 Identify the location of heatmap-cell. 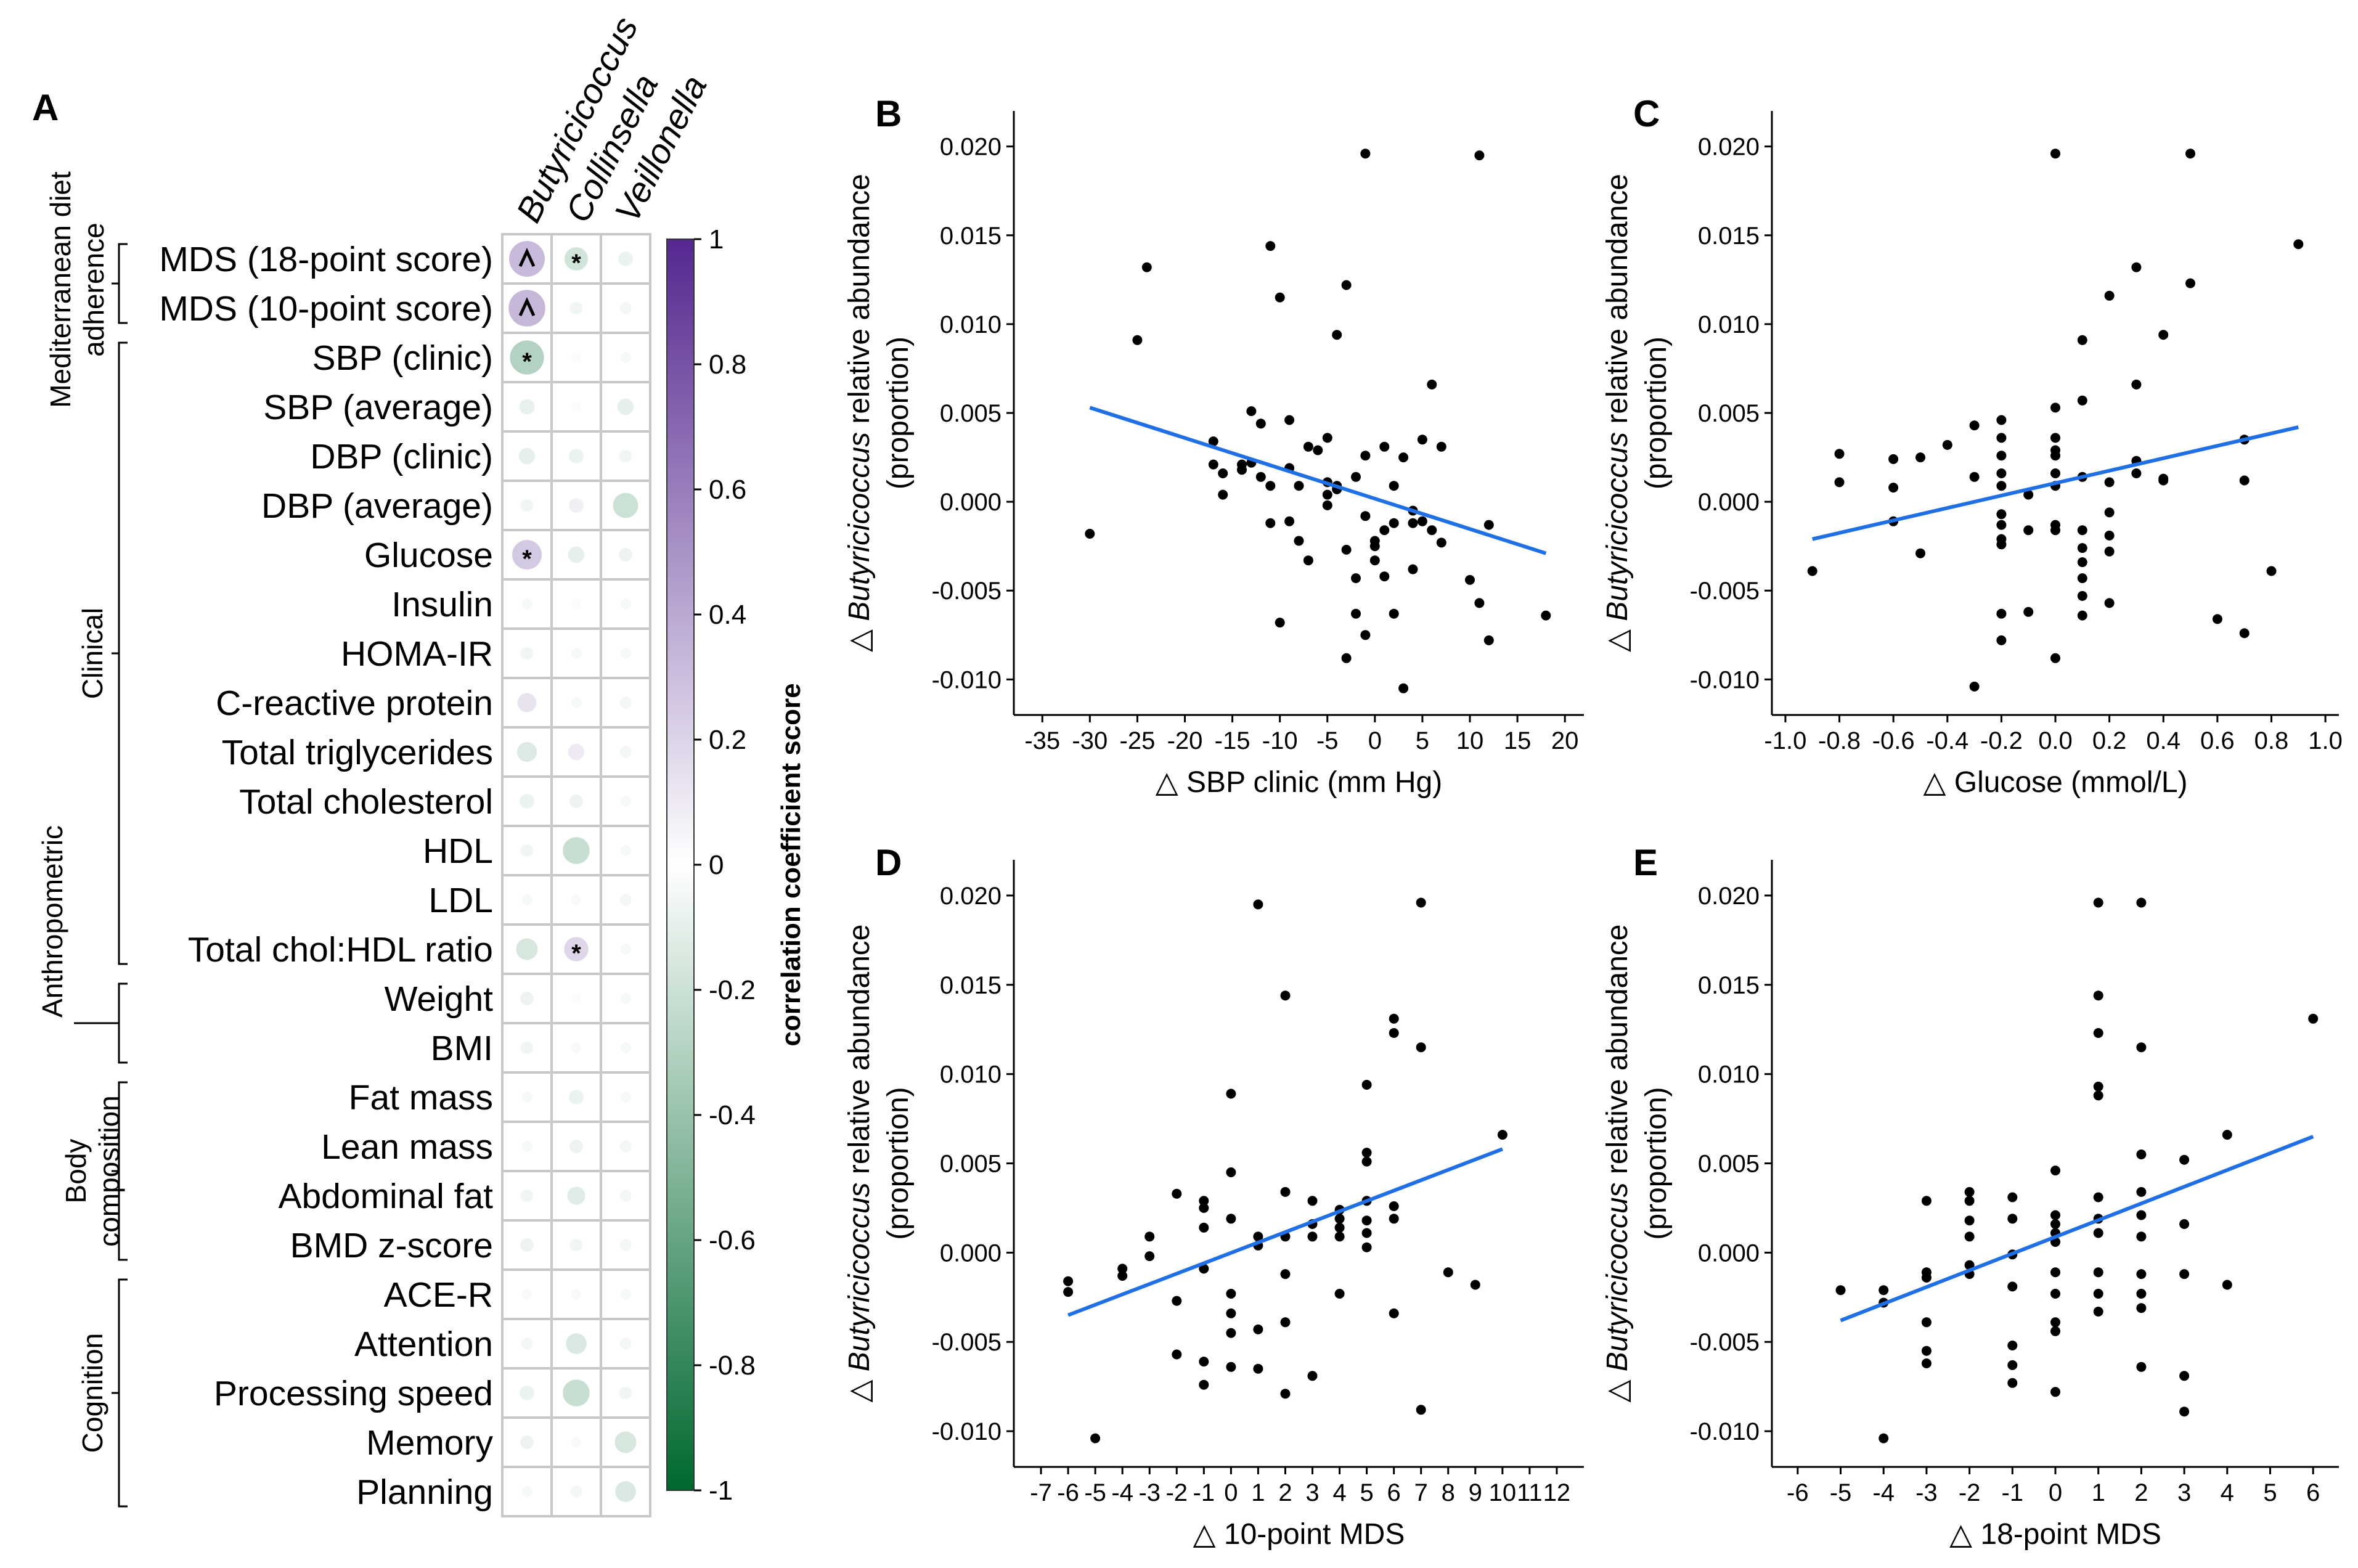
(527, 1491).